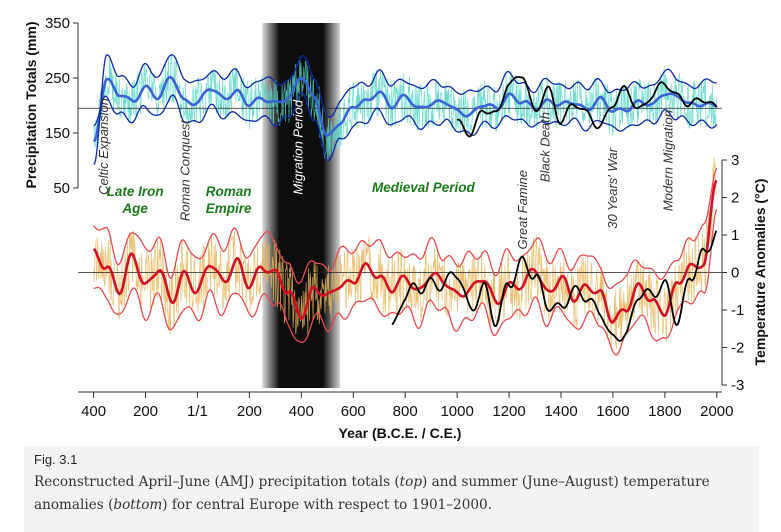 The image size is (781, 532). What do you see at coordinates (197, 411) in the screenshot?
I see `x-tick-label: 1/1` at bounding box center [197, 411].